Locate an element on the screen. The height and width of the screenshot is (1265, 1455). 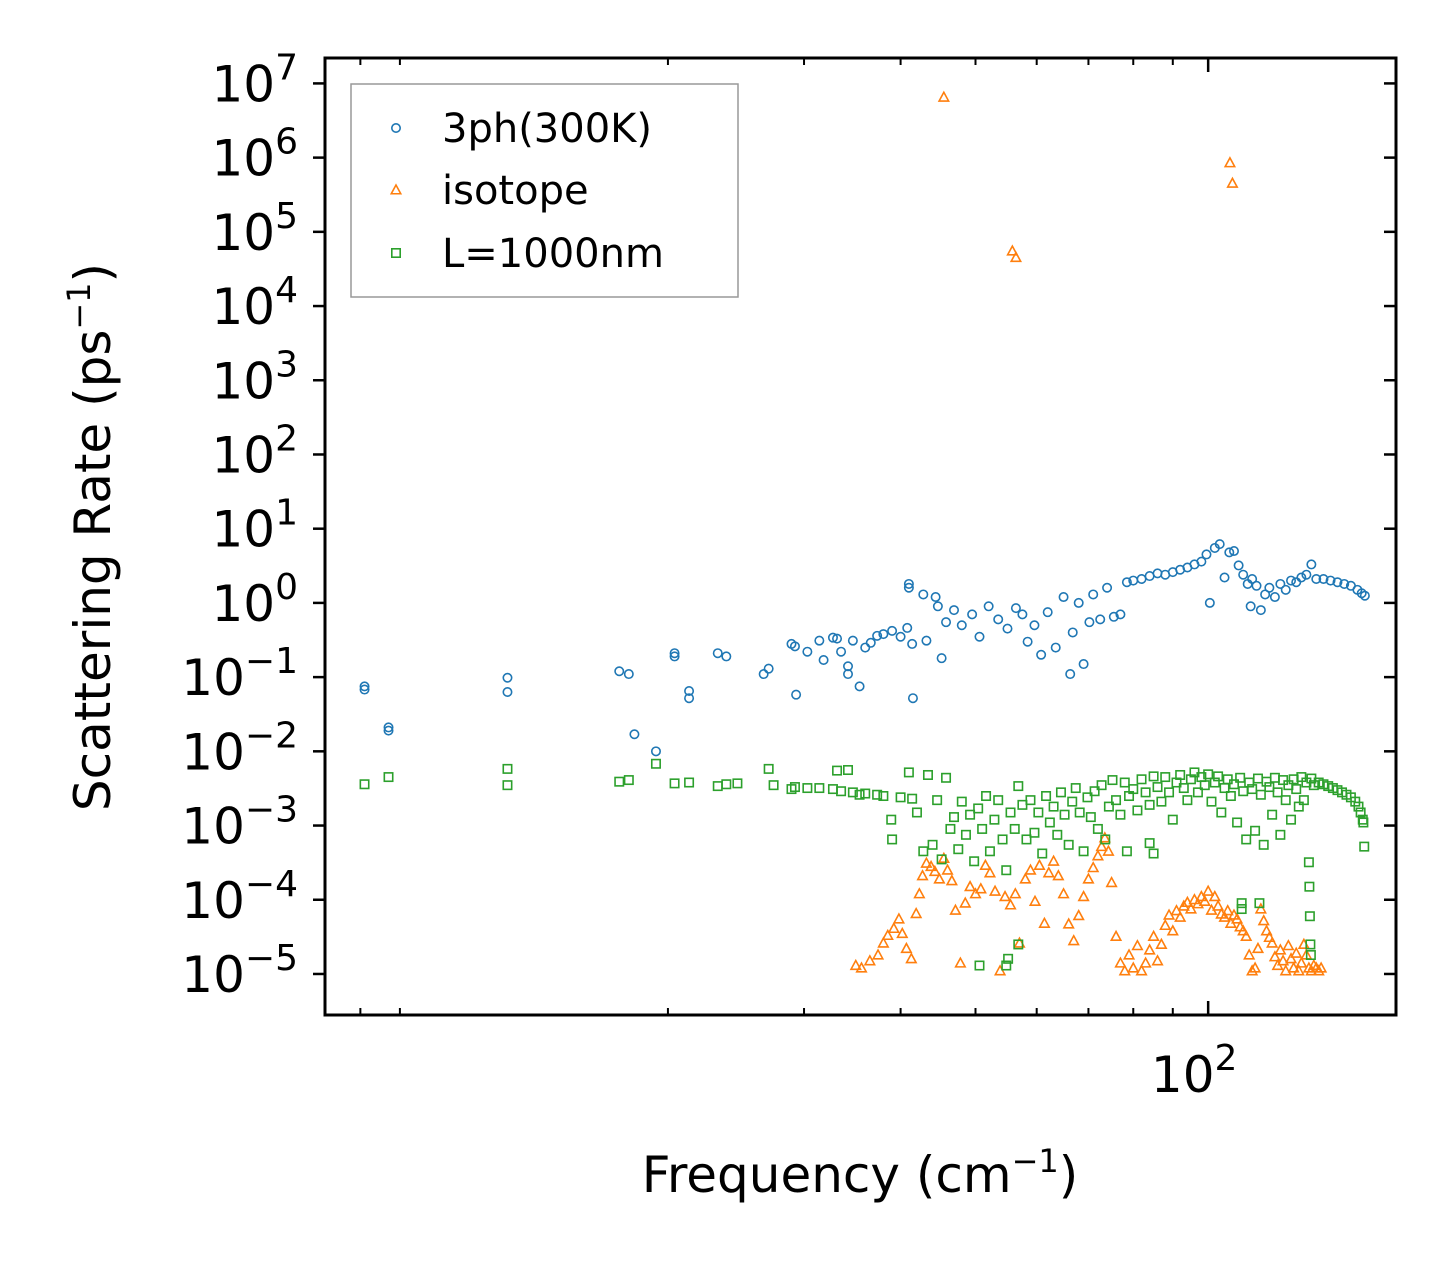
y-tick-label: 10⁻⁵ is located at coordinates (239, 971).